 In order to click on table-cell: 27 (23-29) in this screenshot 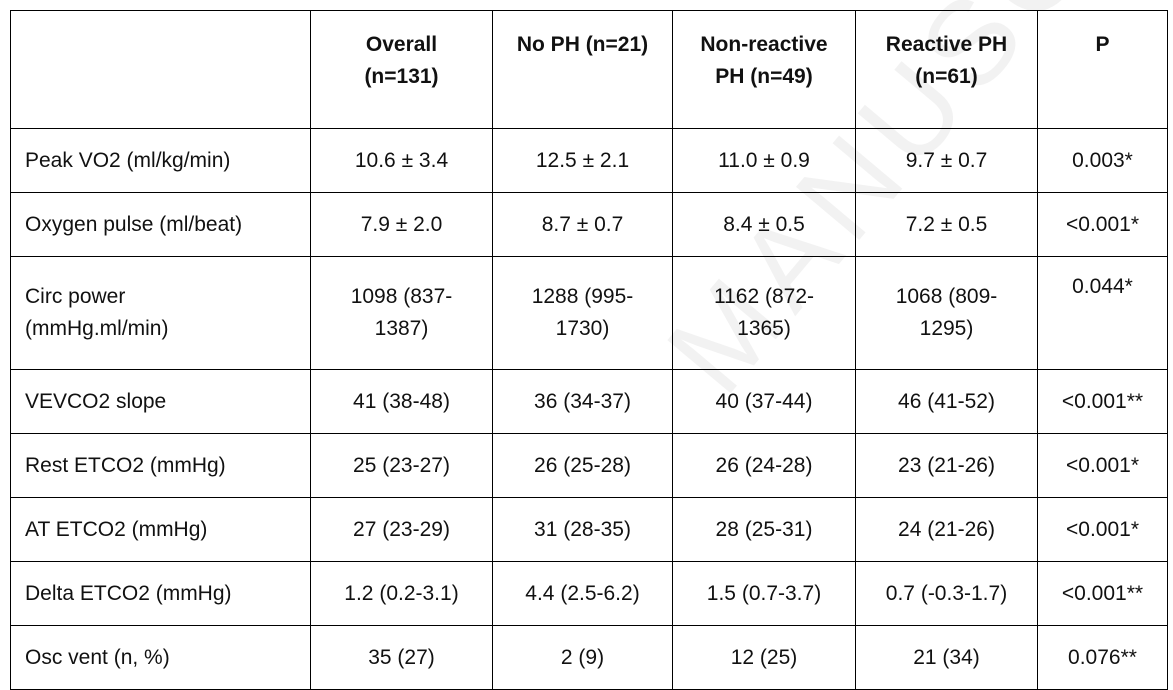, I will do `click(401, 529)`.